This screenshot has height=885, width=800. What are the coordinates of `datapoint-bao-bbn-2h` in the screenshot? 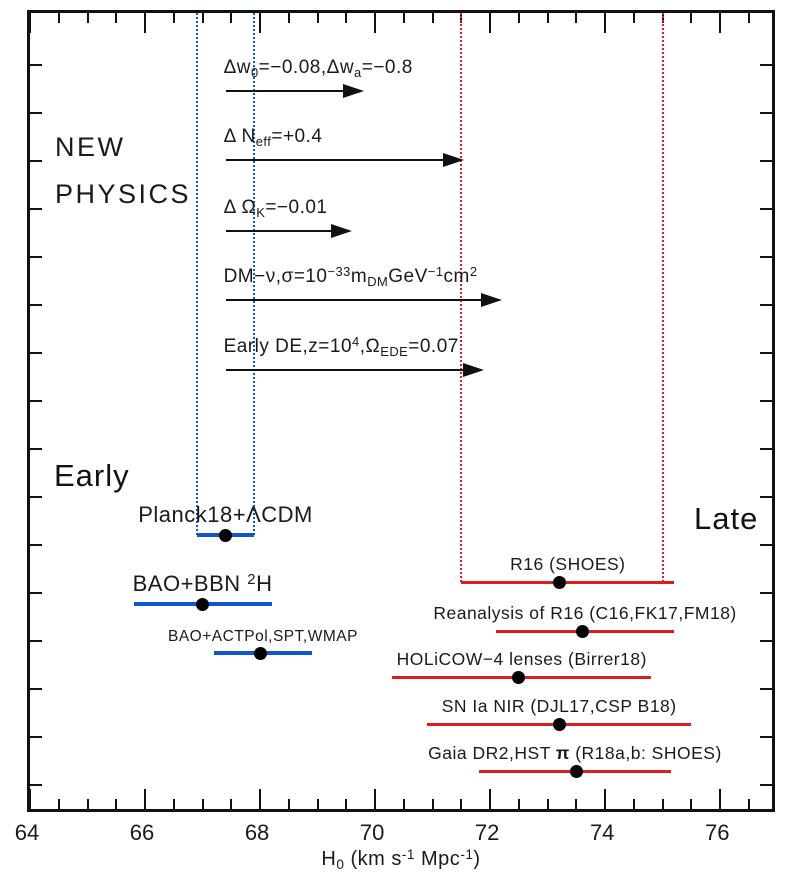 It's located at (203, 604).